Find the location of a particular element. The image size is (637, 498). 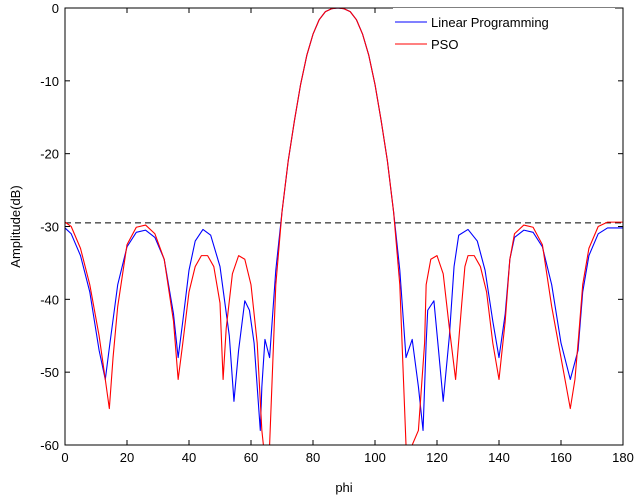

x-tick-label: 120 is located at coordinates (437, 457).